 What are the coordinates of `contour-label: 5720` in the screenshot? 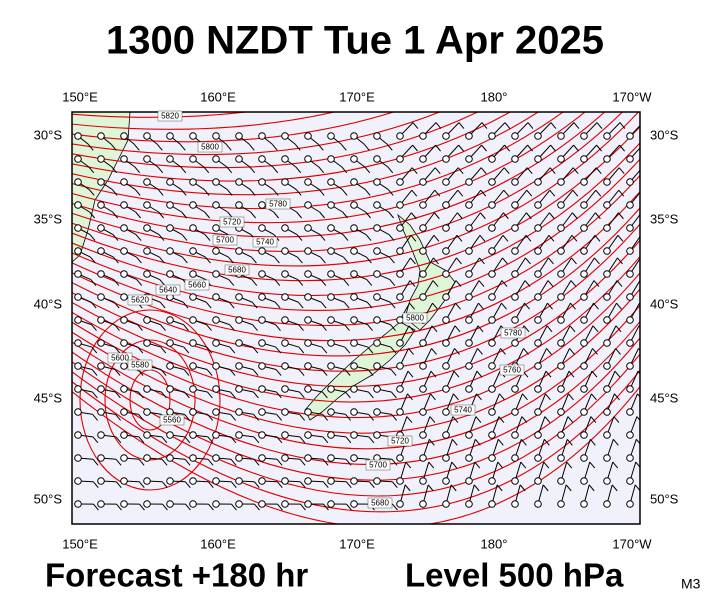 It's located at (232, 222).